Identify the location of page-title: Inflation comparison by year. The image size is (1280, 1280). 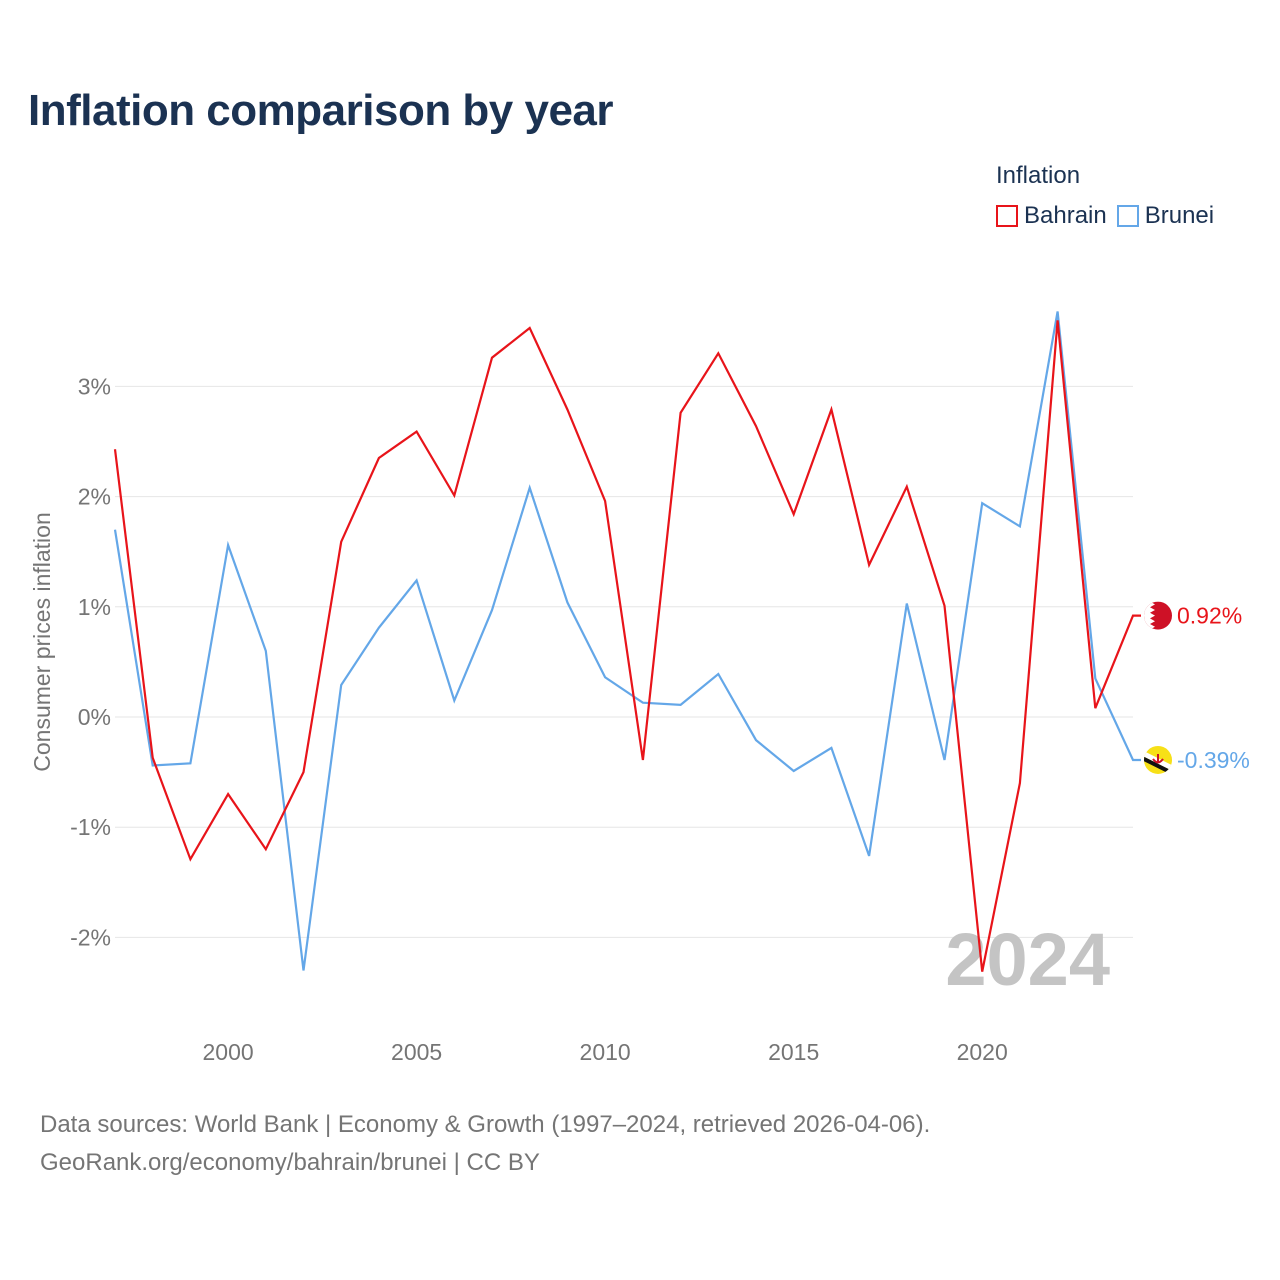
(321, 110).